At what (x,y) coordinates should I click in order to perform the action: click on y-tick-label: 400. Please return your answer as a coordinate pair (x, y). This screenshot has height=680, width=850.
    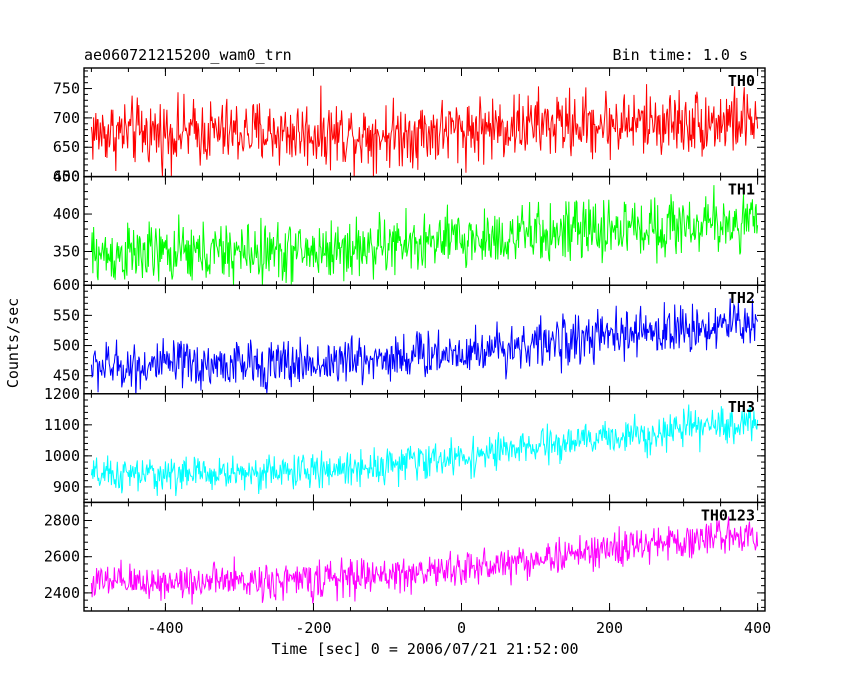
    Looking at the image, I should click on (66, 214).